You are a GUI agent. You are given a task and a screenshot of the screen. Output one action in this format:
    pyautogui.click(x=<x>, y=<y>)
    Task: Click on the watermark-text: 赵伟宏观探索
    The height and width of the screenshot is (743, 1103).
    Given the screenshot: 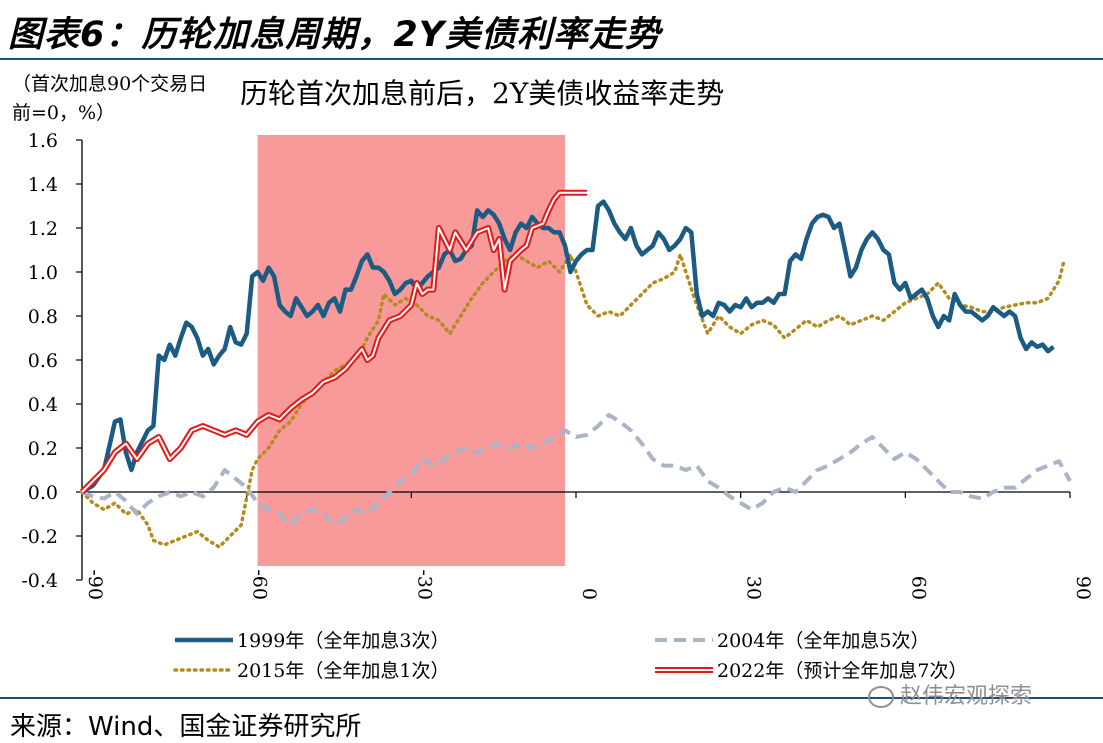 What is the action you would take?
    pyautogui.click(x=966, y=696)
    